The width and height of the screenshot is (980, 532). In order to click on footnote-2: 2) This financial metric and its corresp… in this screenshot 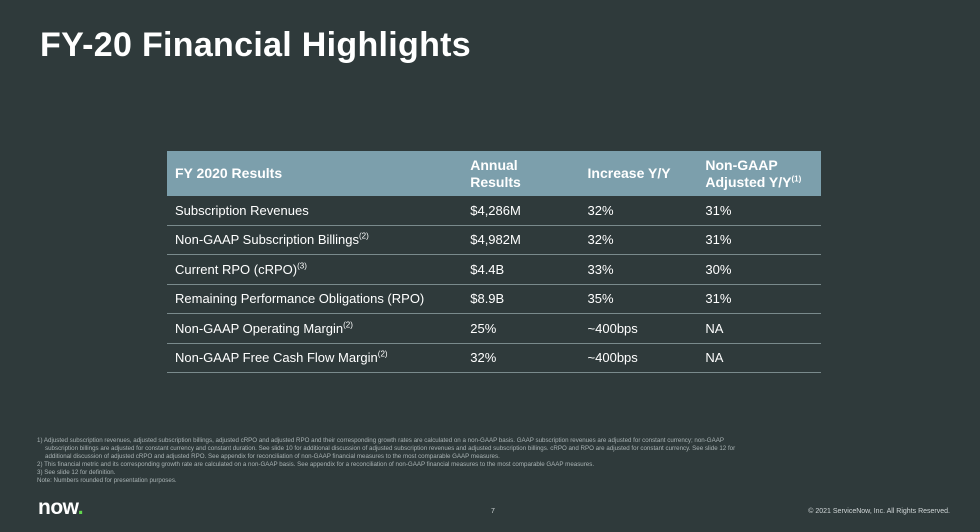, I will do `click(316, 464)`.